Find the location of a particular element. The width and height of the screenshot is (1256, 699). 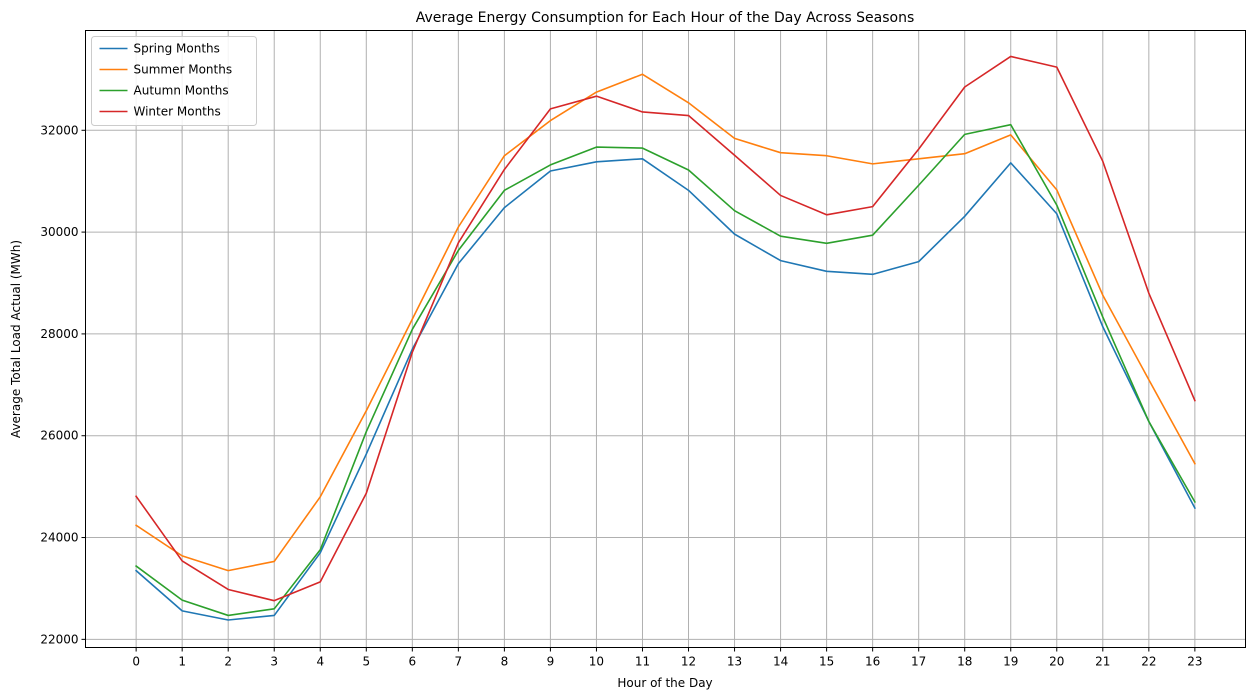

legend-label: Summer Months is located at coordinates (183, 70).